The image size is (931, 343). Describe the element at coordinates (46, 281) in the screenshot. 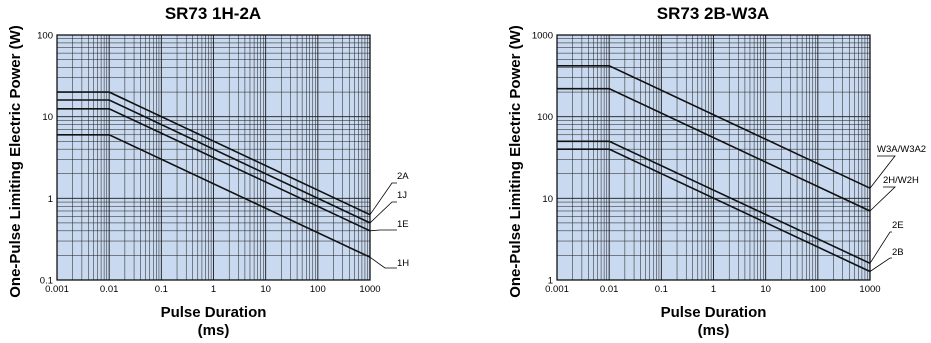

I see `y-tick-label: 0.1` at that location.